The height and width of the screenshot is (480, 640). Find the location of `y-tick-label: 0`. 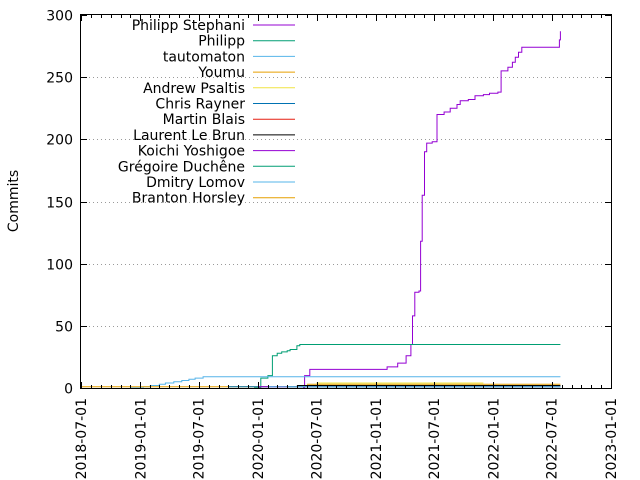

y-tick-label: 0 is located at coordinates (68, 390).